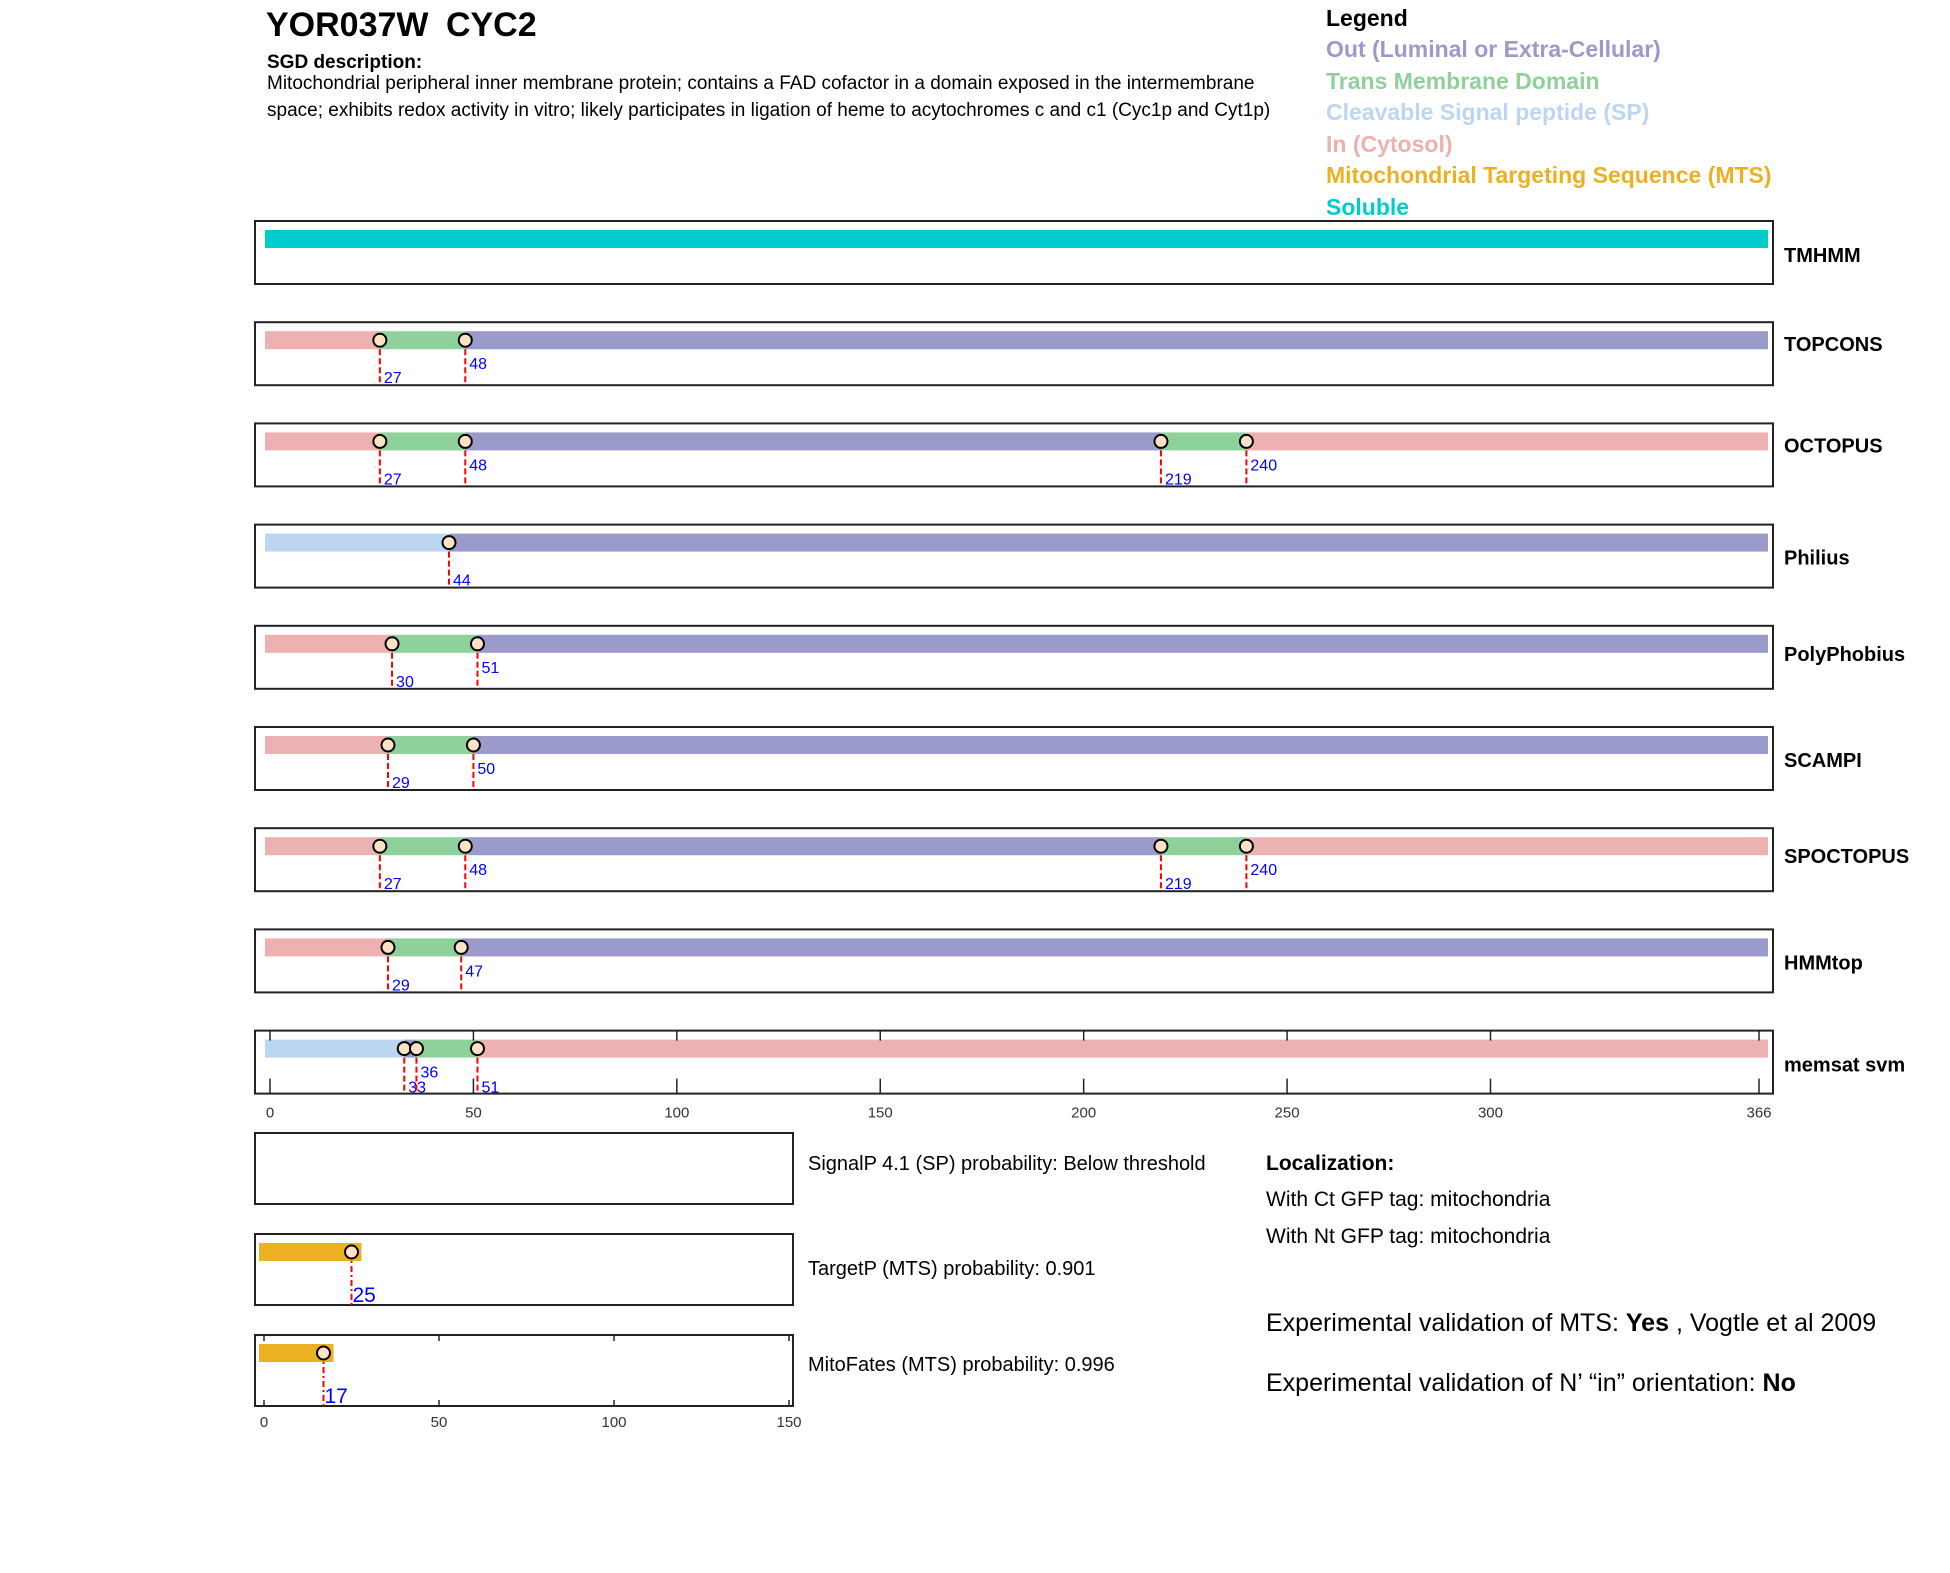 The image size is (1950, 1573). Describe the element at coordinates (1263, 465) in the screenshot. I see `boundary-label: 240` at that location.